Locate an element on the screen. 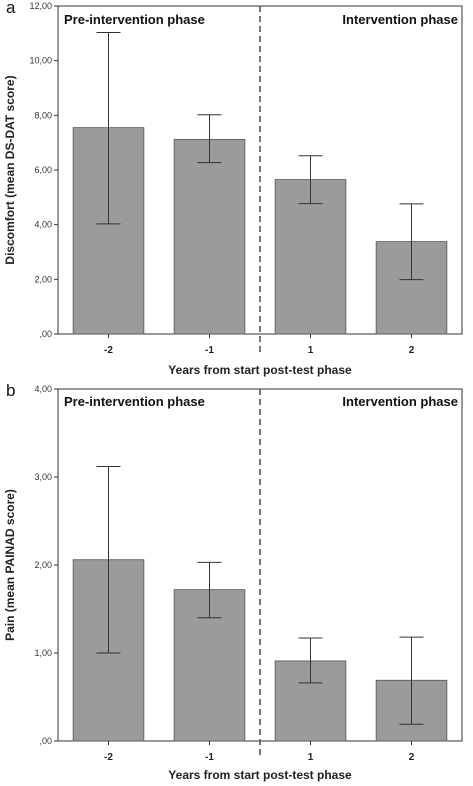 Image resolution: width=473 pixels, height=786 pixels. panel-label: a is located at coordinates (11, 8).